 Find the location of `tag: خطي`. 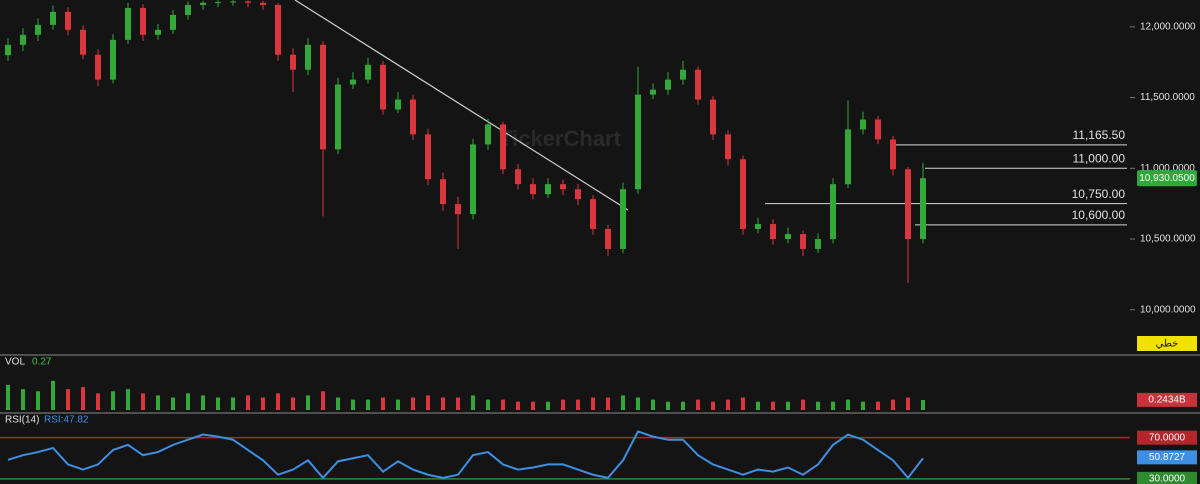

tag: خطي is located at coordinates (1167, 344).